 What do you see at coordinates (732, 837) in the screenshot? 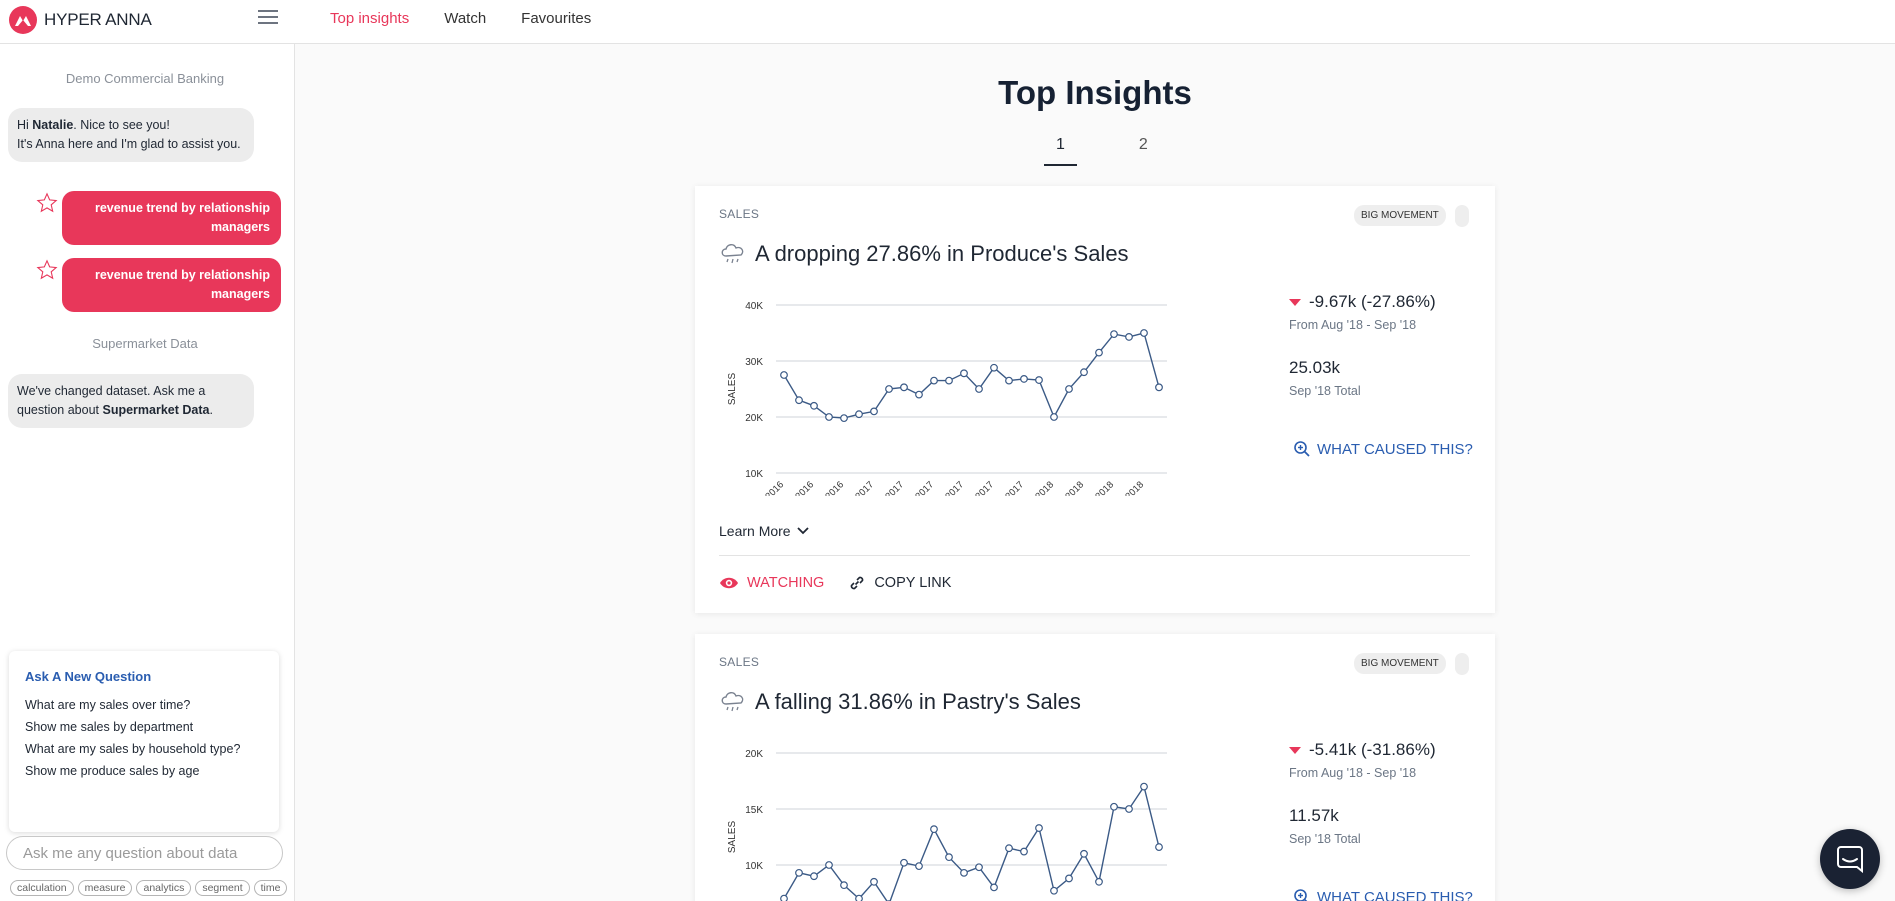
I see `y-axis-label: SALES` at bounding box center [732, 837].